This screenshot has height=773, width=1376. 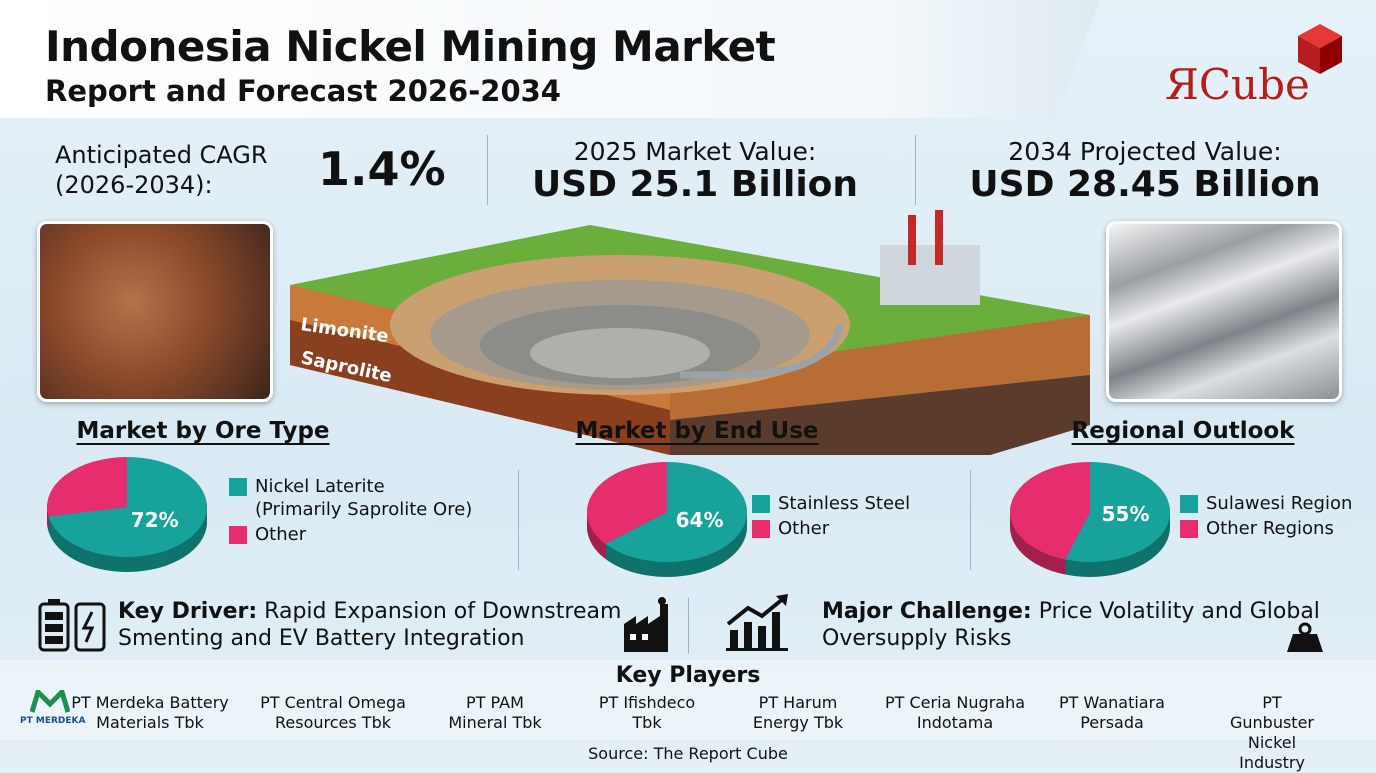 I want to click on subtitle: Report and Forecast 2026-2034, so click(x=303, y=91).